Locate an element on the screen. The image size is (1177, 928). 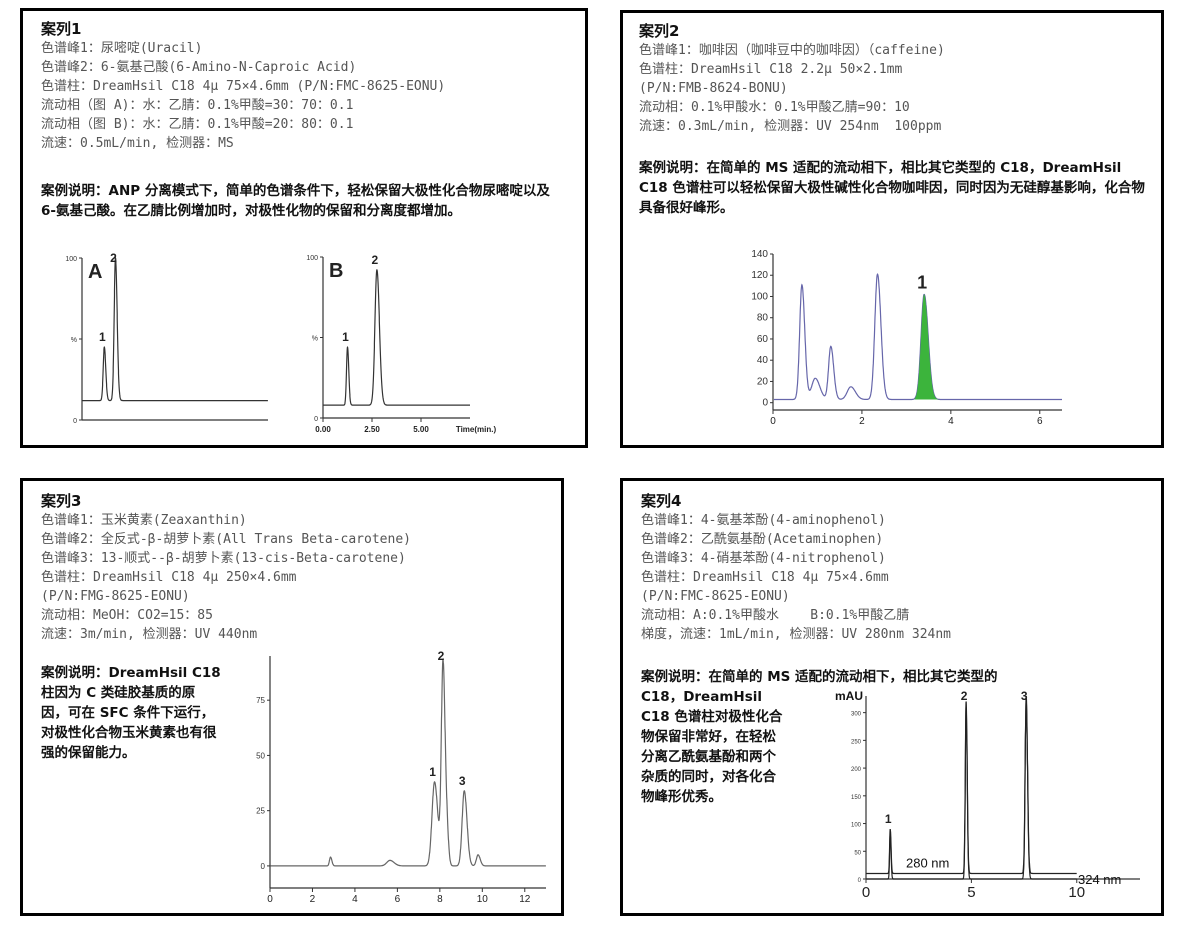
condition-line: 梯度，流速：1mL/min, 检测器：UV 280nm 324nm is located at coordinates (796, 634).